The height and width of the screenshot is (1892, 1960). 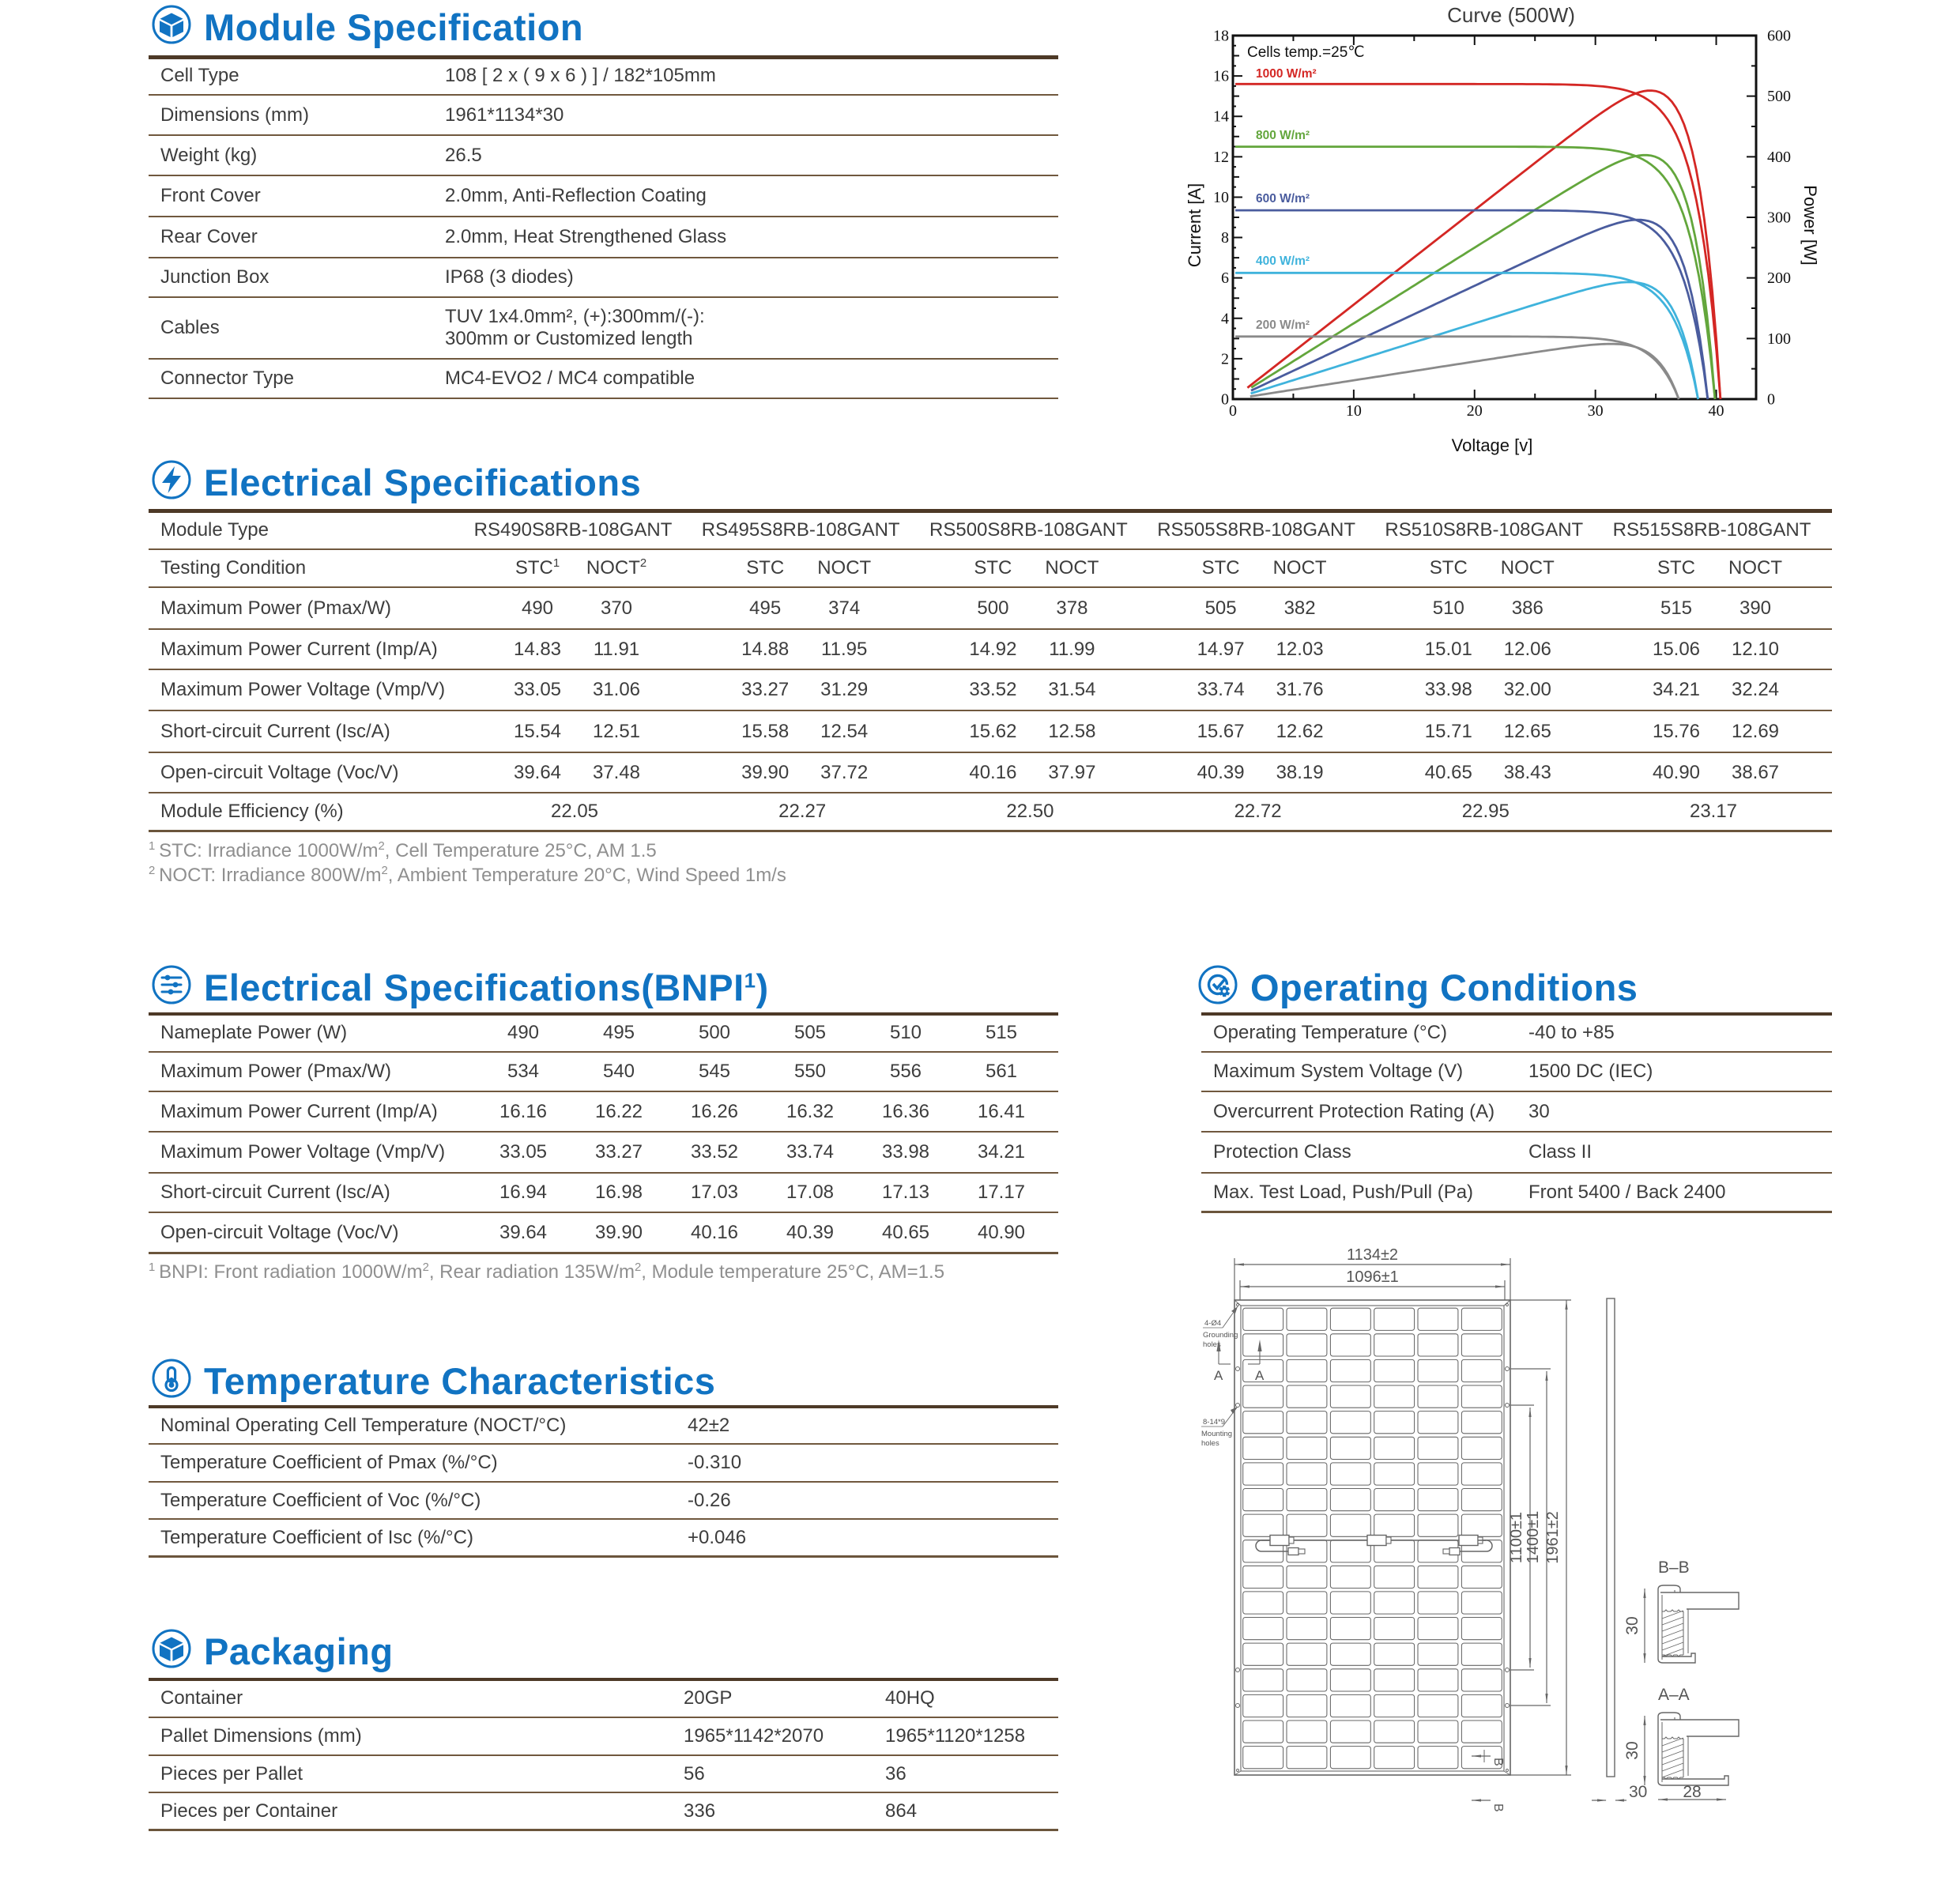 I want to click on svg-text: 4-Ø4, so click(x=1212, y=1323).